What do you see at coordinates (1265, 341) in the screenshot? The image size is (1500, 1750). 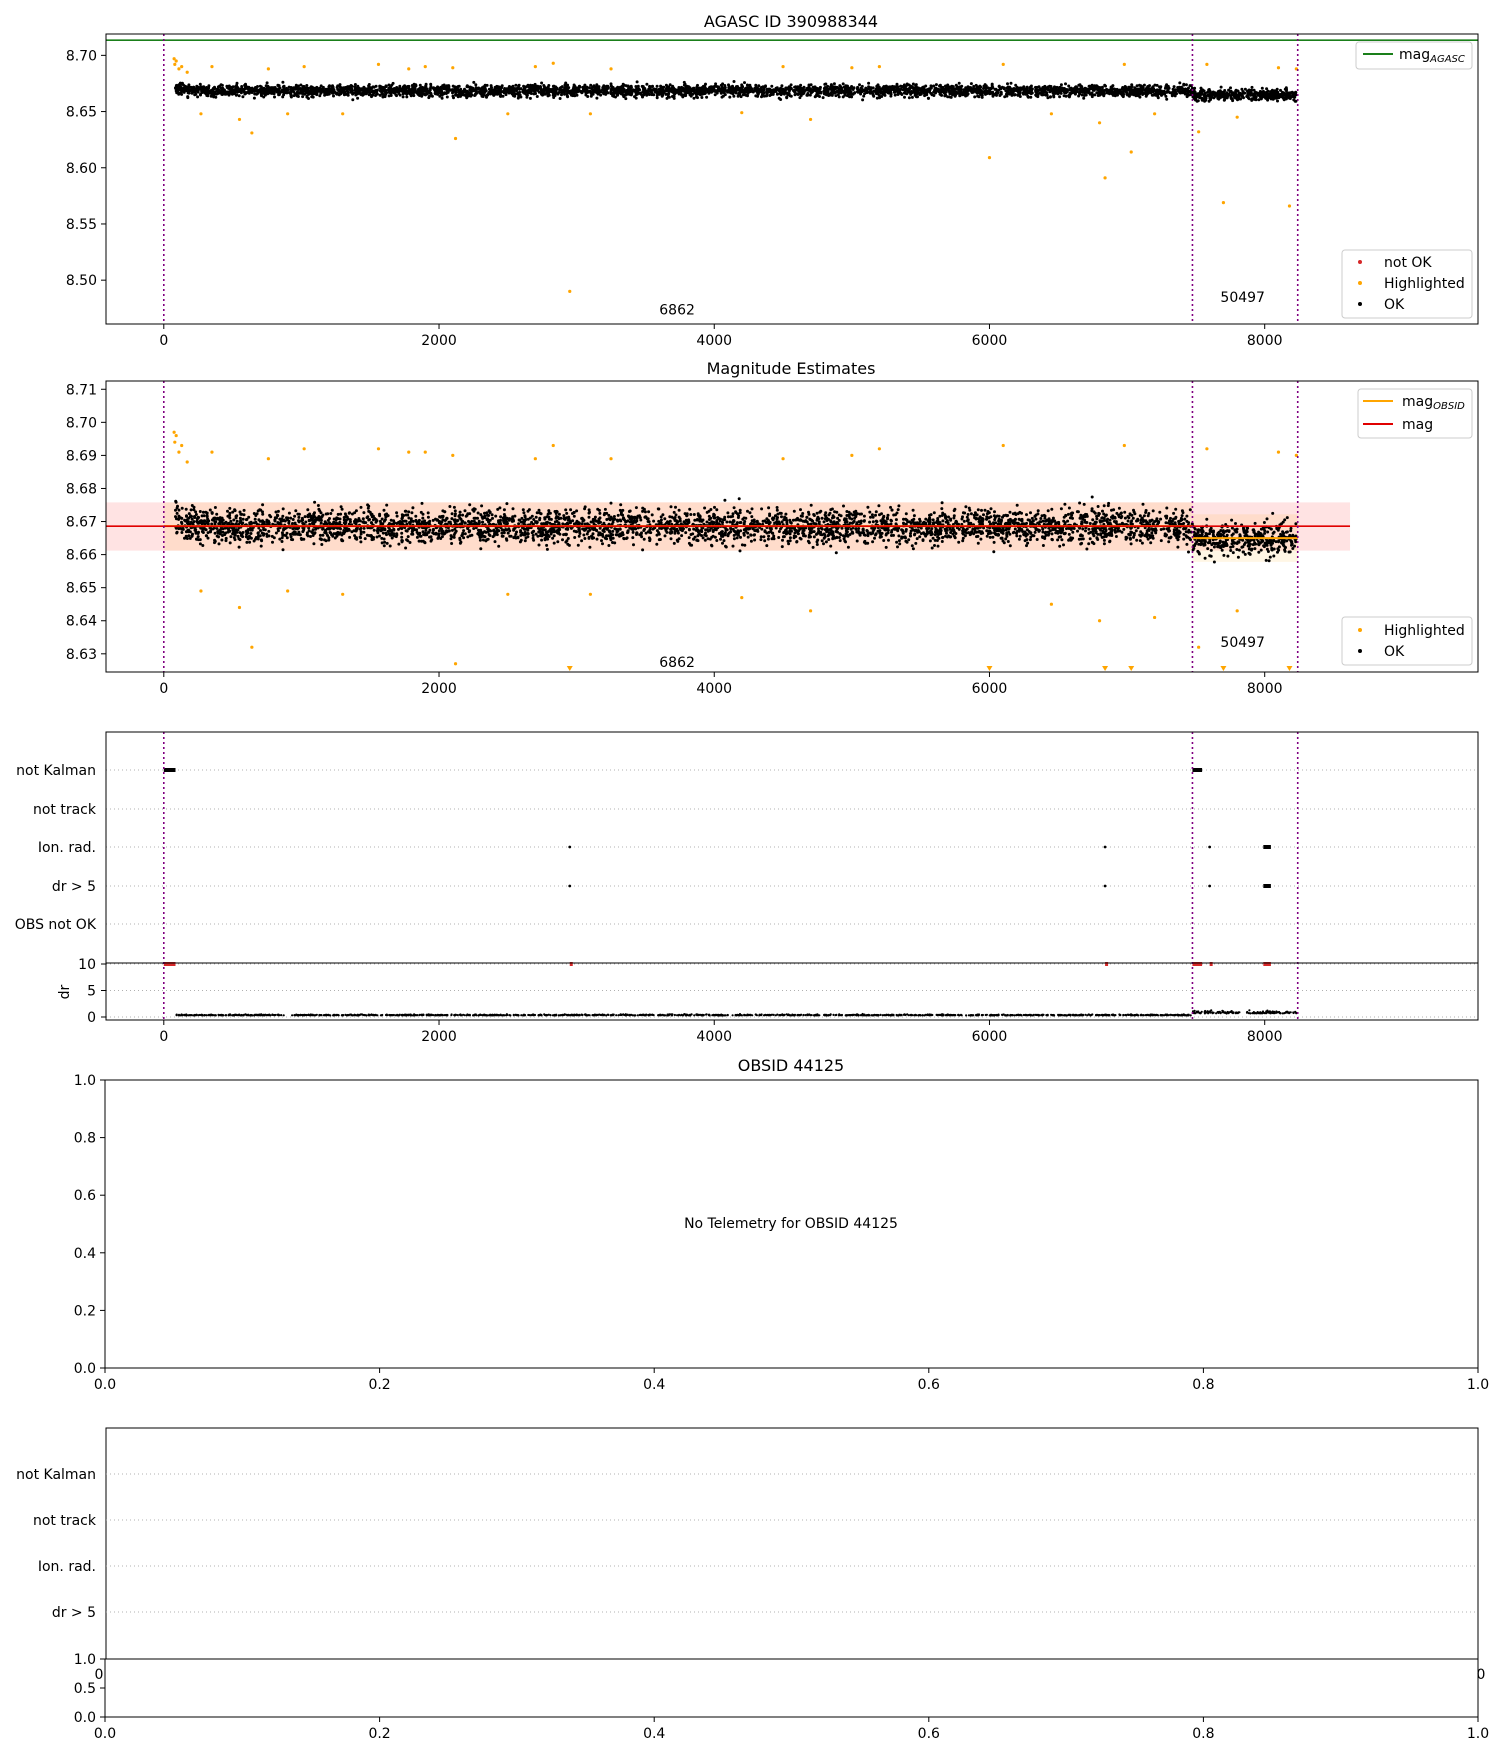 I see `x-tick-label: 8000` at bounding box center [1265, 341].